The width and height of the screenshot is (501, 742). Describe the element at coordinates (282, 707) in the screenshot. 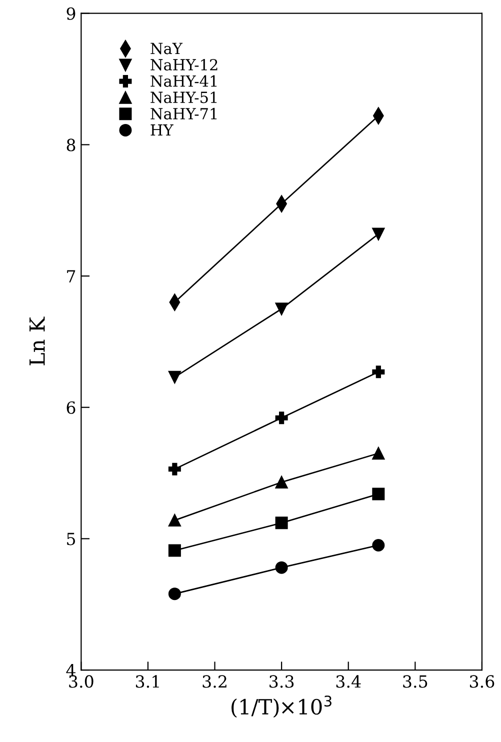

I see `x-axis-title: (1/T)×10$^{3}$` at that location.